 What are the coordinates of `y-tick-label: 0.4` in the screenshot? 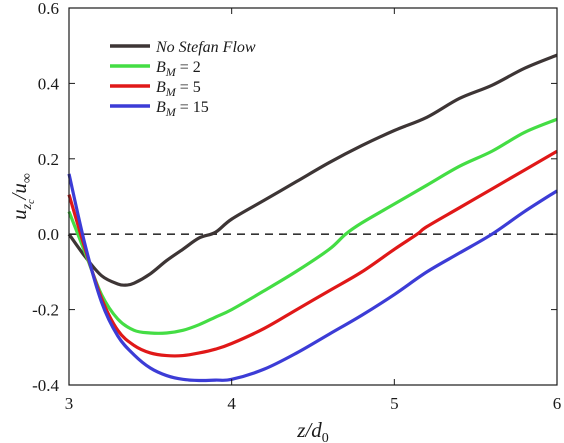 It's located at (49, 83).